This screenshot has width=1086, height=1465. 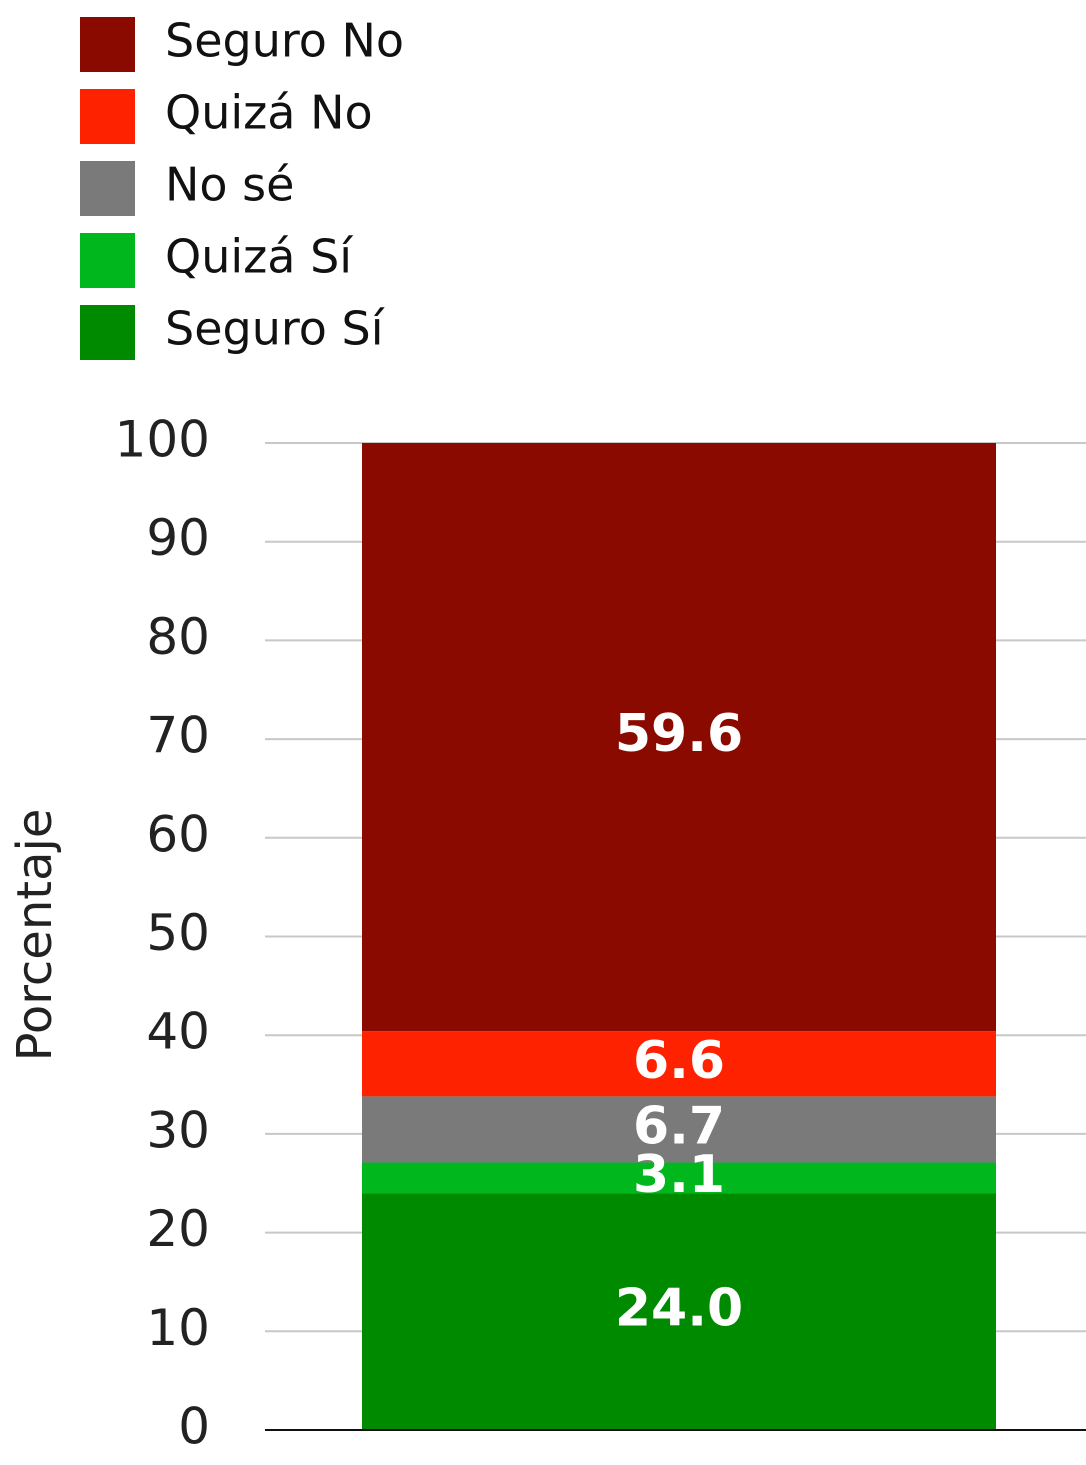 I want to click on value-label: 6.6, so click(x=679, y=1061).